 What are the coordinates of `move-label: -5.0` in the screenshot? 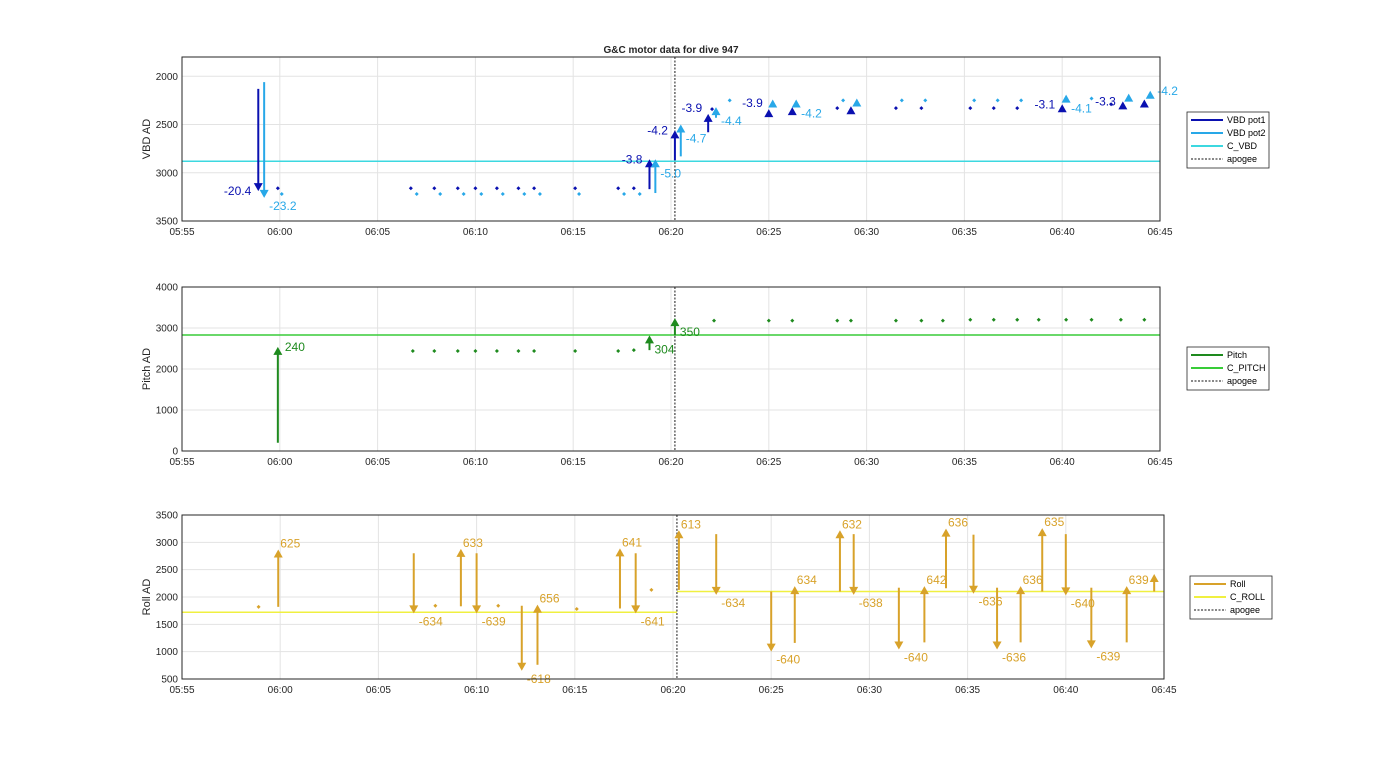 It's located at (670, 173).